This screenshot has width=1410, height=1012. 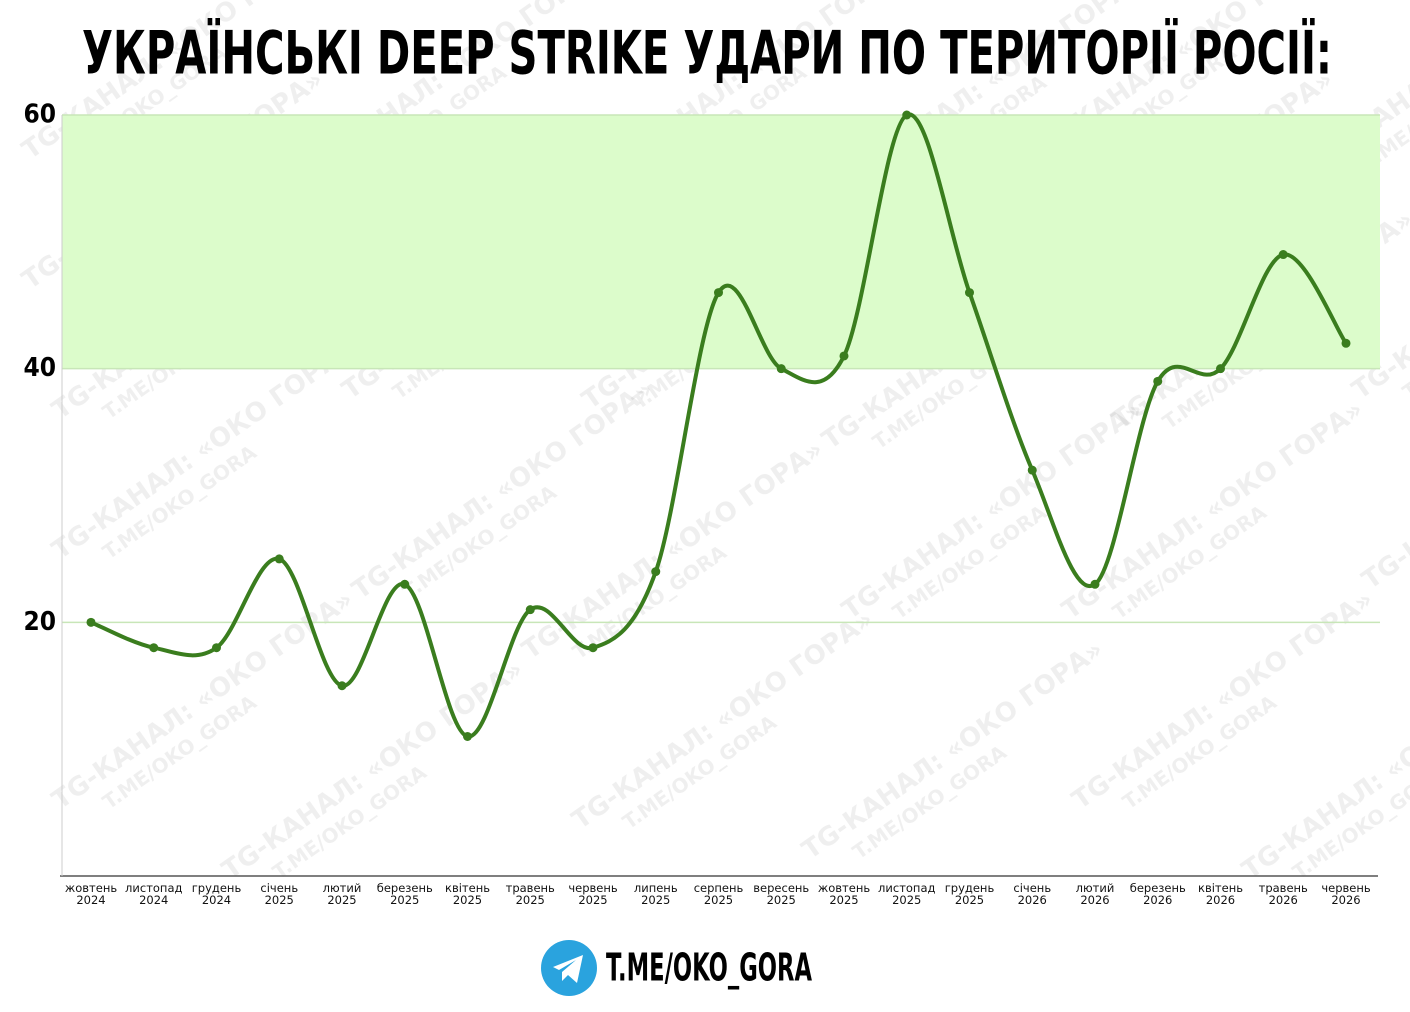 I want to click on x-tick-label: грудень 2025, so click(x=970, y=894).